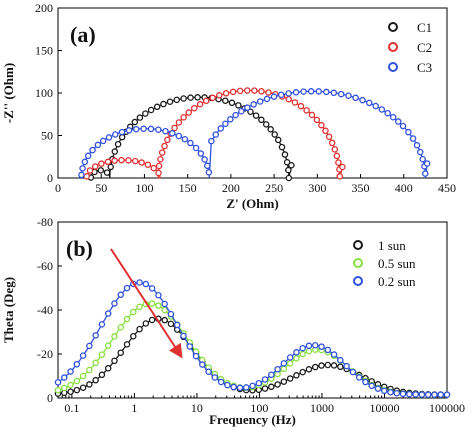  Describe the element at coordinates (8, 93) in the screenshot. I see `nyquist-y-axis-label: -Z'' (Ohm)` at that location.